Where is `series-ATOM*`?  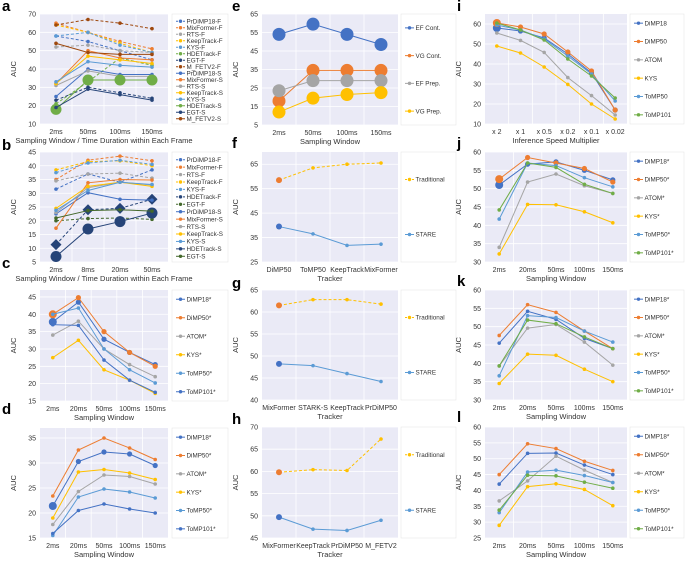 series-ATOM* is located at coordinates (104, 500).